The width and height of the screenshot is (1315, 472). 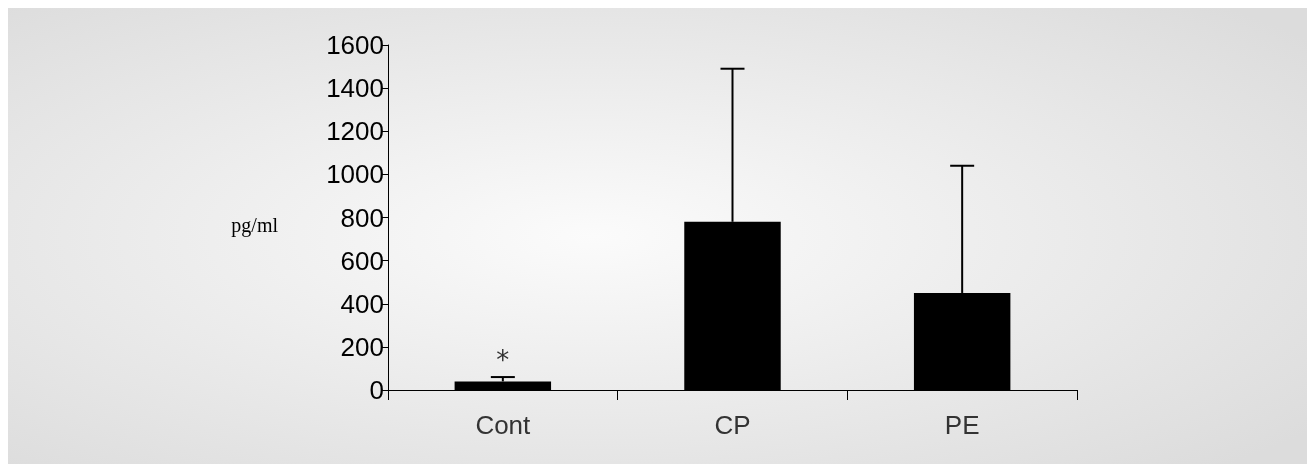 What do you see at coordinates (355, 174) in the screenshot?
I see `y-tick-label: 1000` at bounding box center [355, 174].